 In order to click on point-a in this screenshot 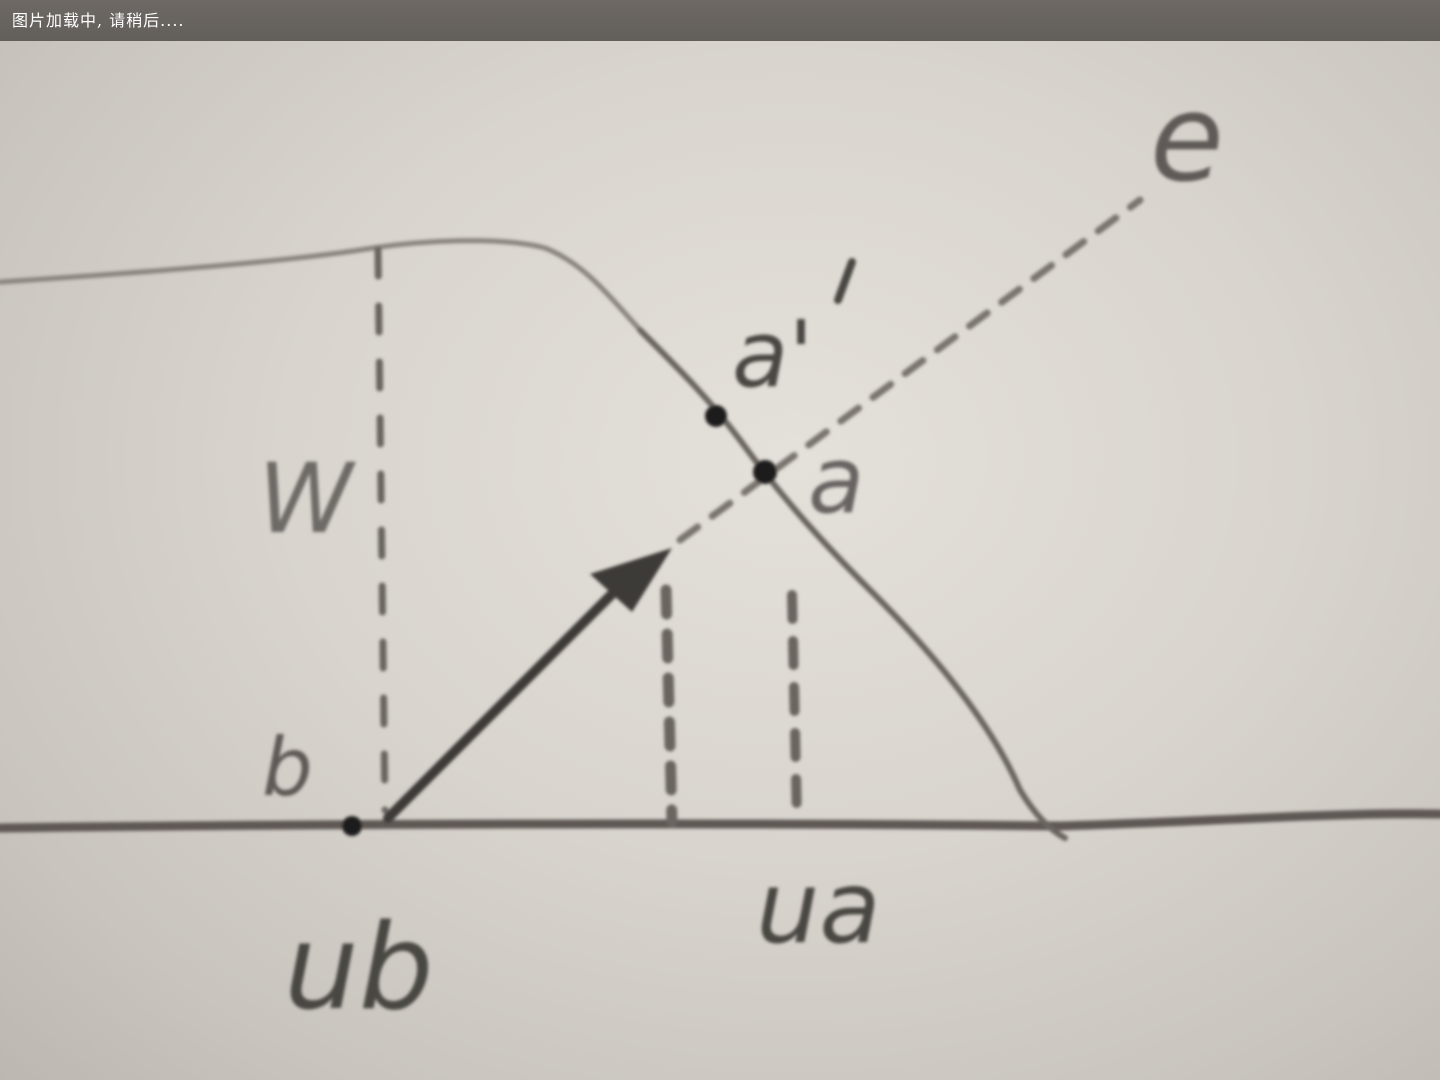, I will do `click(765, 472)`.